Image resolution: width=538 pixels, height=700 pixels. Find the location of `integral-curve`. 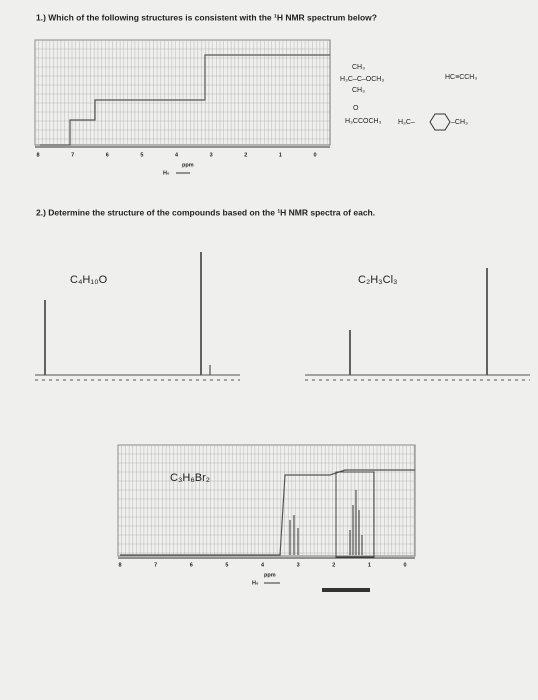

integral-curve is located at coordinates (185, 100).